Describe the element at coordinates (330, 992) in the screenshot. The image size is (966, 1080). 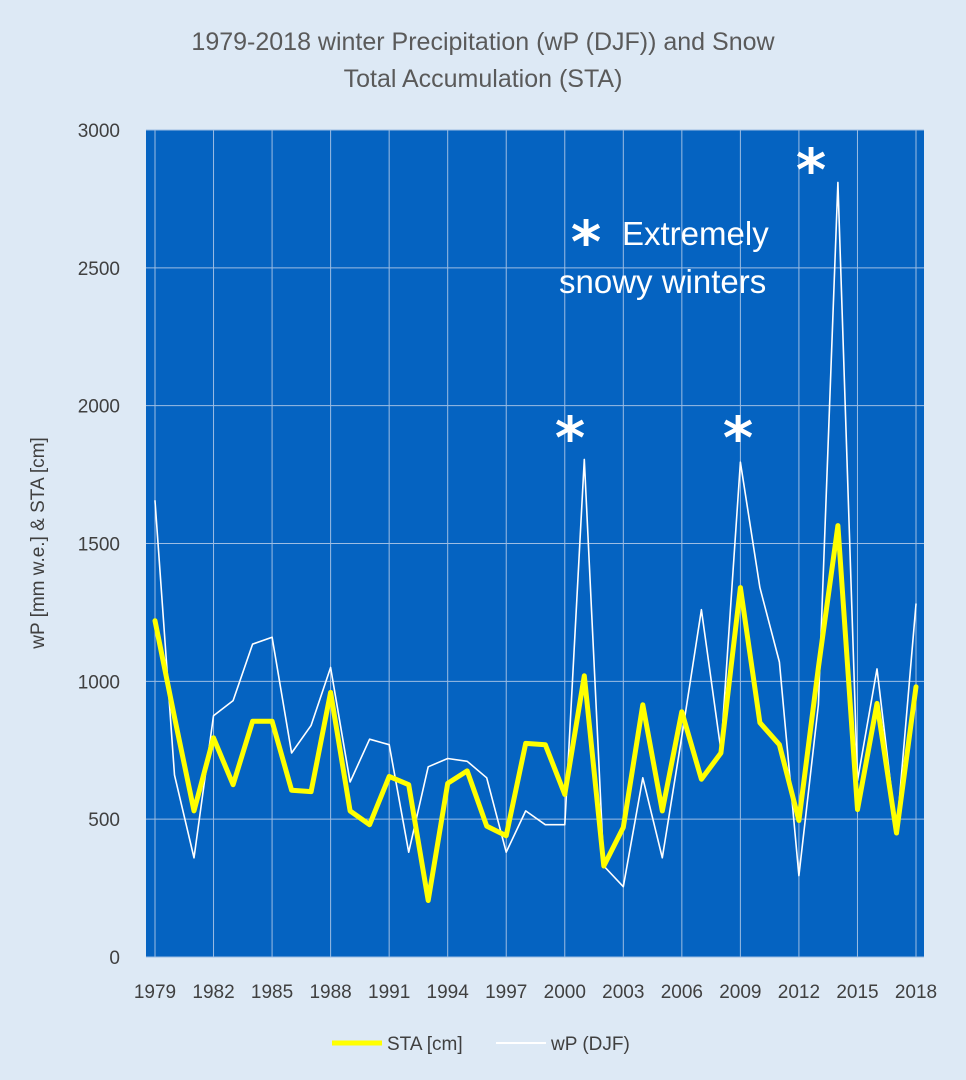
I see `x-tick-label-1988: 1988` at that location.